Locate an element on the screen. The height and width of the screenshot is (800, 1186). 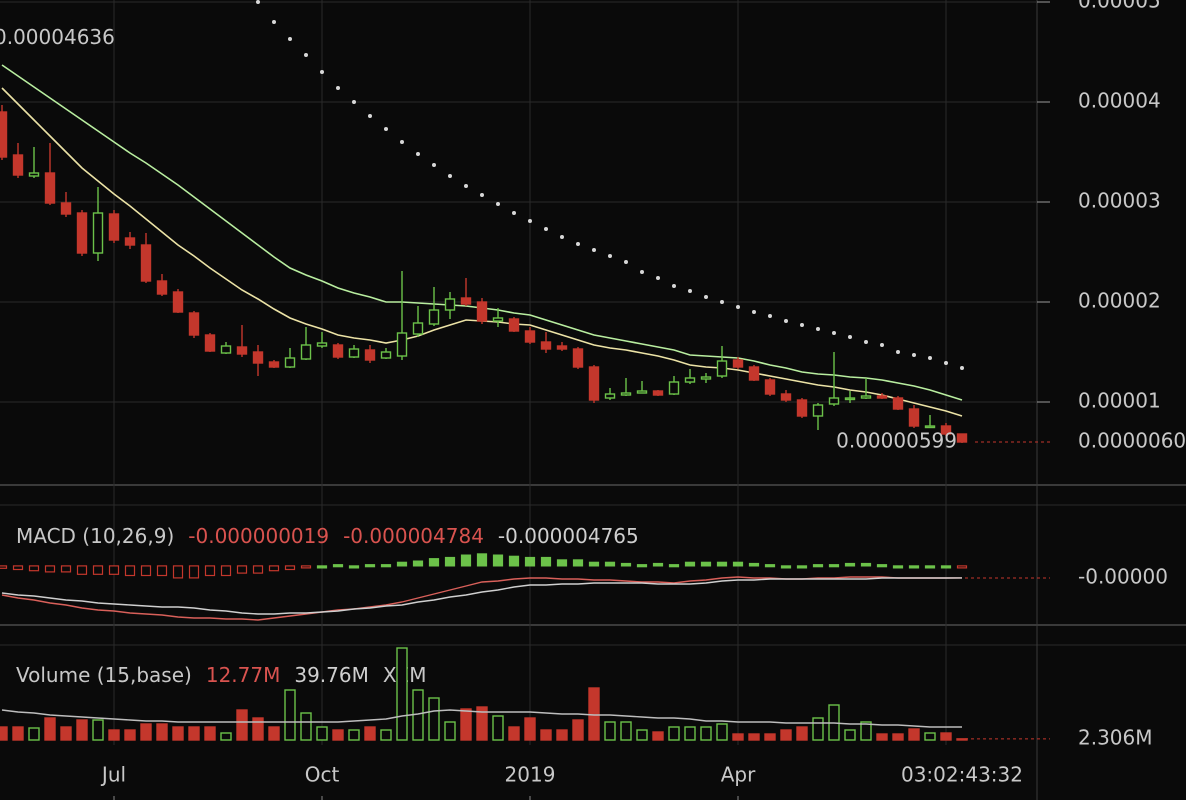
panel-title: MACD (10,26,9) is located at coordinates (95, 536).